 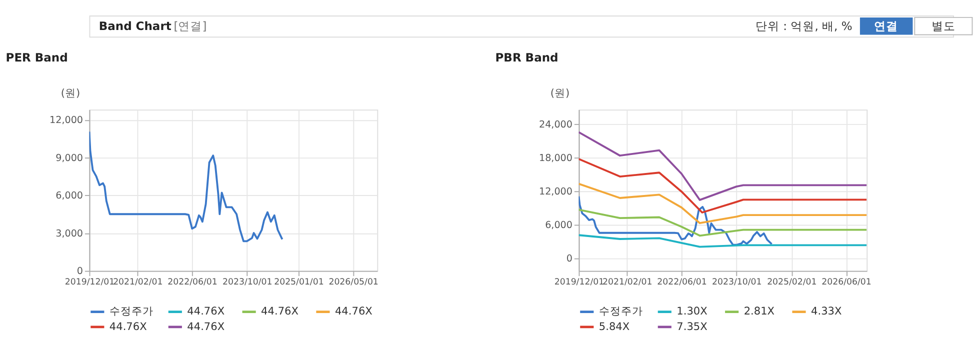 What do you see at coordinates (692, 312) in the screenshot?
I see `legend-label: 1.30X` at bounding box center [692, 312].